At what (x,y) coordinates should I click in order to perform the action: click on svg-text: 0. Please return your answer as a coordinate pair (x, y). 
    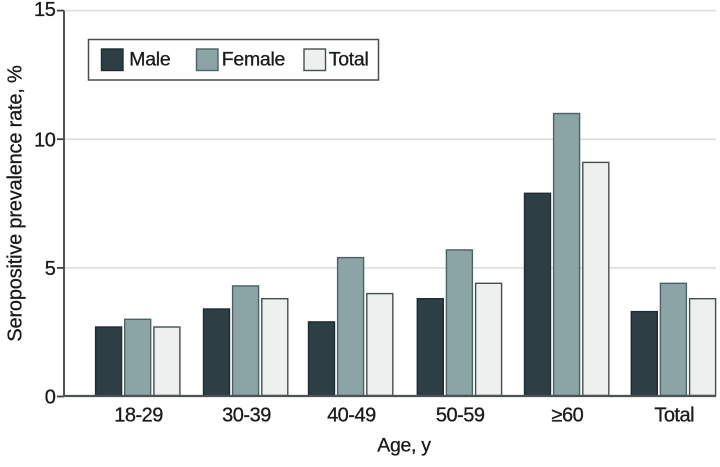
    Looking at the image, I should click on (50, 398).